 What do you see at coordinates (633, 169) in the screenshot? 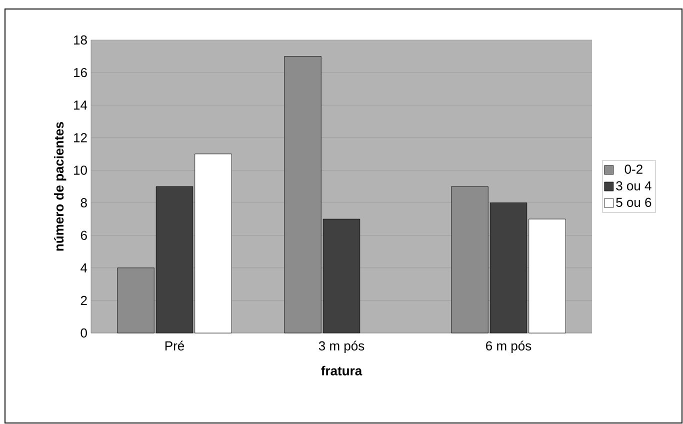
I see `legend-label: 0-2` at bounding box center [633, 169].